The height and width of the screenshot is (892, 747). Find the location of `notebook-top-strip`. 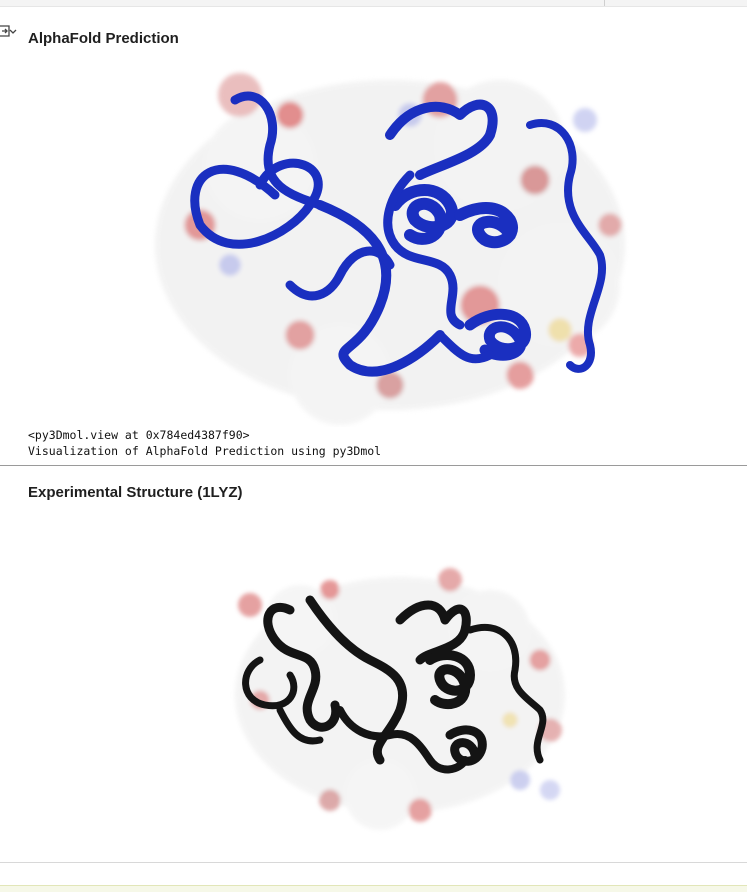

notebook-top-strip is located at coordinates (373, 3).